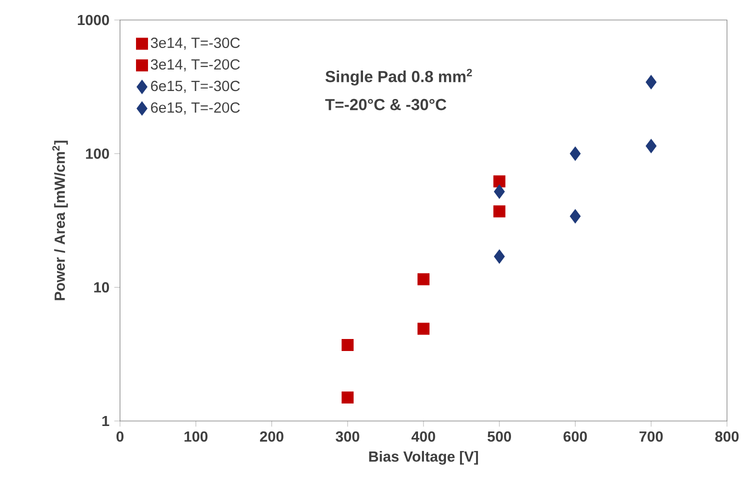  What do you see at coordinates (195, 86) in the screenshot?
I see `legend-label: 6e15, T=-30C` at bounding box center [195, 86].